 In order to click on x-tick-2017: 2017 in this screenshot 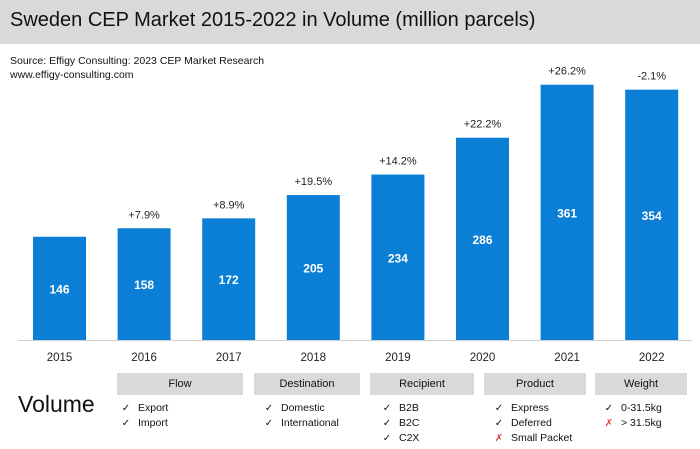, I will do `click(229, 358)`.